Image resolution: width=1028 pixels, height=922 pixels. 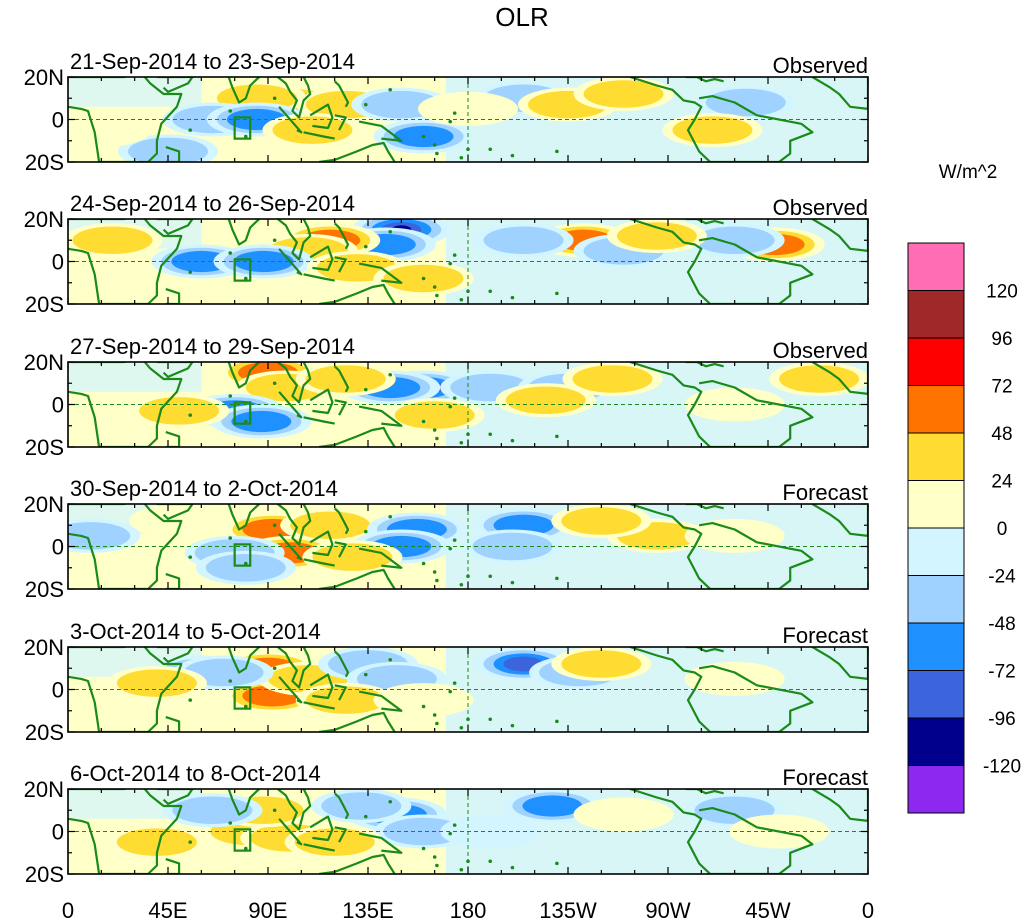 What do you see at coordinates (468, 261) in the screenshot?
I see `coastlines` at bounding box center [468, 261].